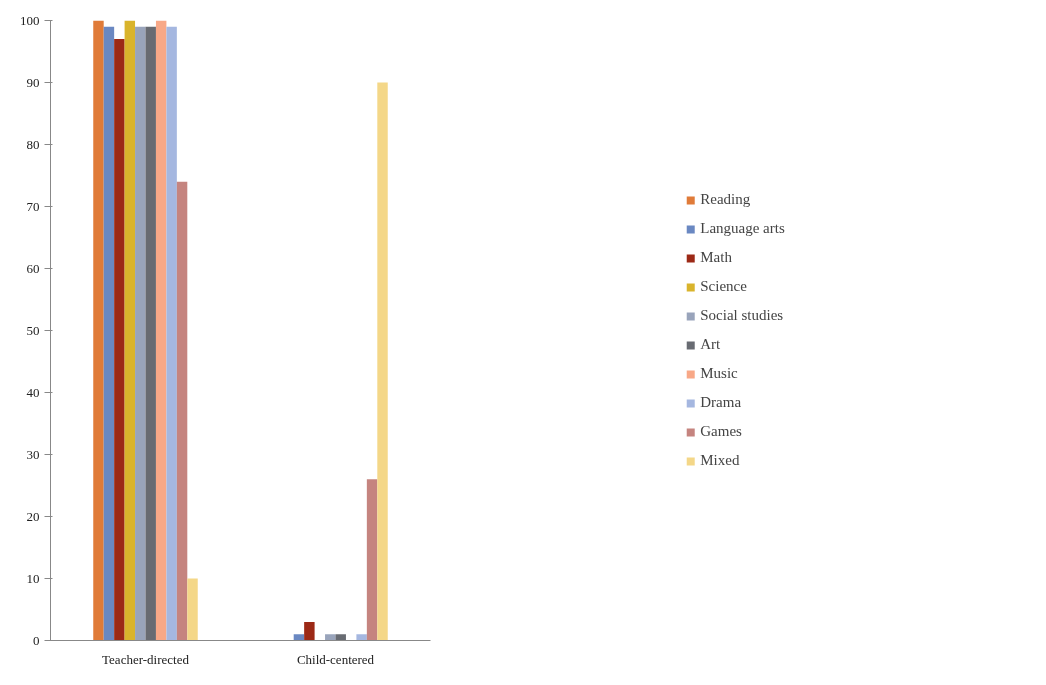  I want to click on y-tick-label: 30, so click(33, 454).